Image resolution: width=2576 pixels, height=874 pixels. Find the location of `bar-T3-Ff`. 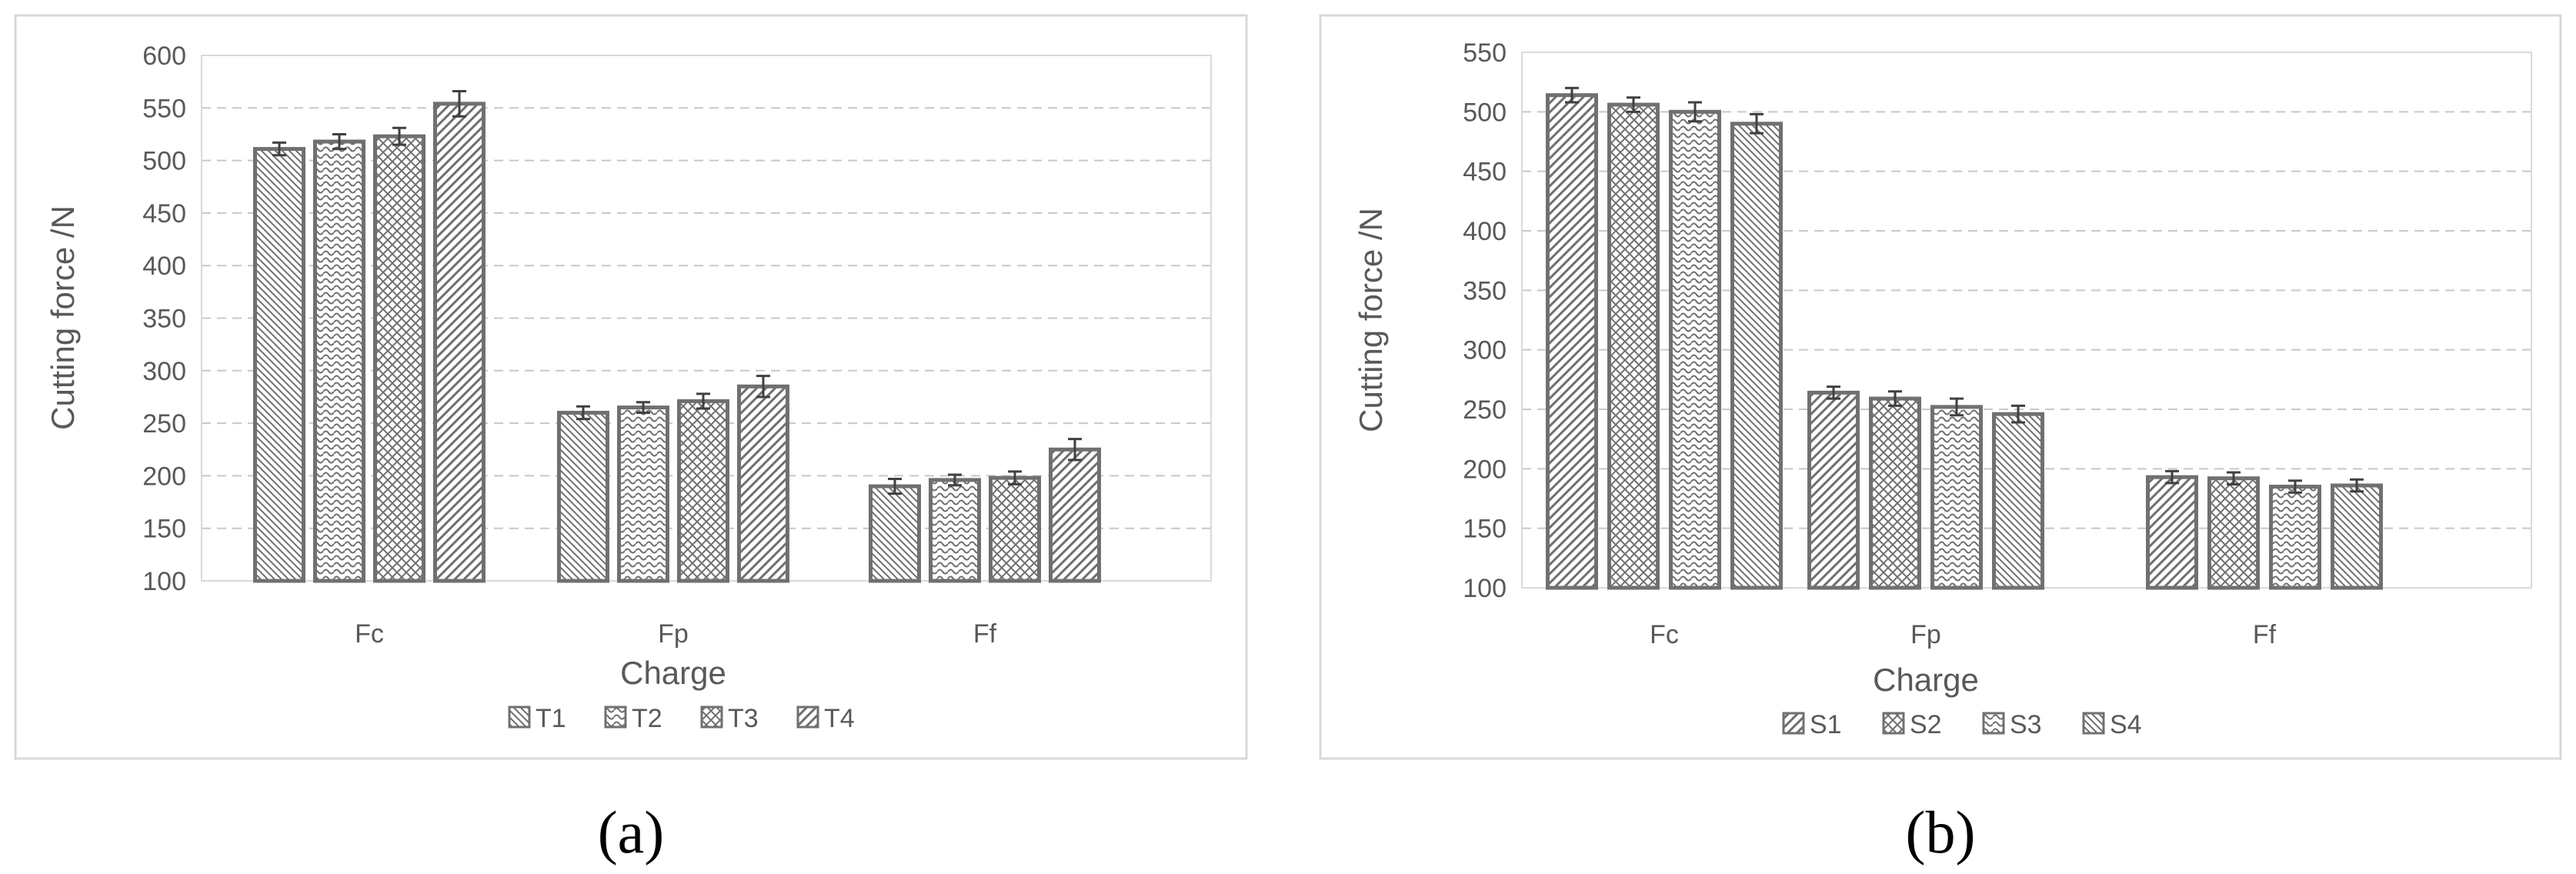

bar-T3-Ff is located at coordinates (1015, 529).